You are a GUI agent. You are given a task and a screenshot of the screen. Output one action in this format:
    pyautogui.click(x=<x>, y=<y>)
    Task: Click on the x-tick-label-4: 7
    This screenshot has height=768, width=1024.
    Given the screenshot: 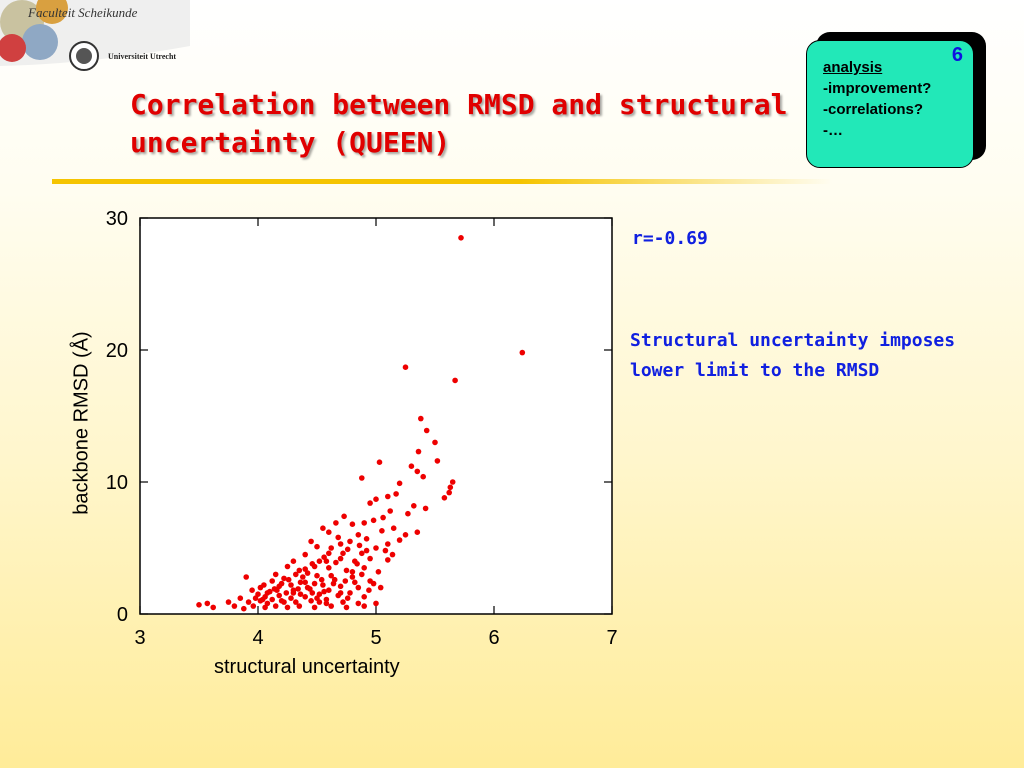 What is the action you would take?
    pyautogui.click(x=611, y=638)
    